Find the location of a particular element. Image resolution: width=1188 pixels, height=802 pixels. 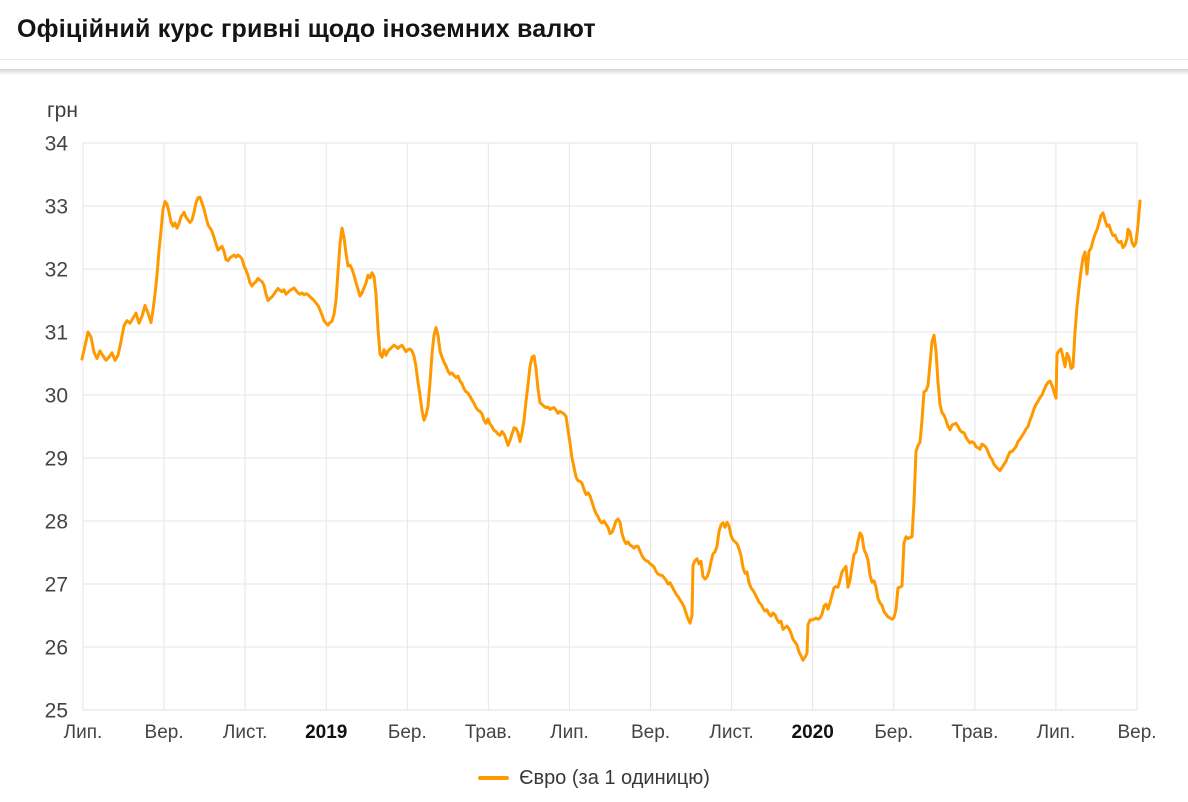

y-axis-tick-label: 33 is located at coordinates (56, 207).